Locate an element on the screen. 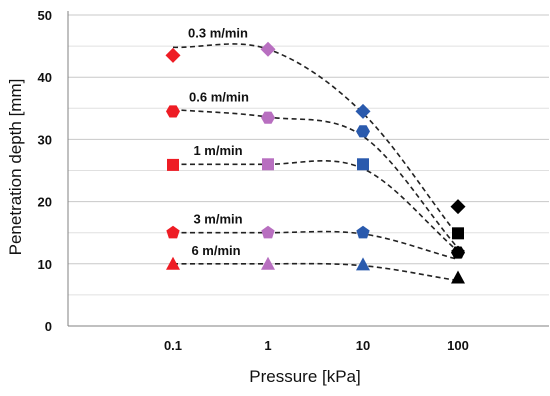 The width and height of the screenshot is (550, 396). series-label: 1 m/min is located at coordinates (217, 150).